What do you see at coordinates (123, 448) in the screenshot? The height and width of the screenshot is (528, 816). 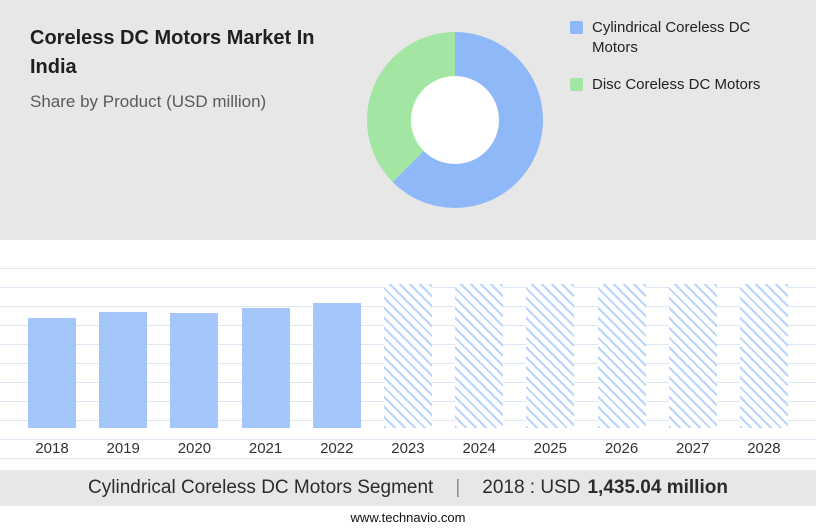 I see `x-axis-label: 2019` at bounding box center [123, 448].